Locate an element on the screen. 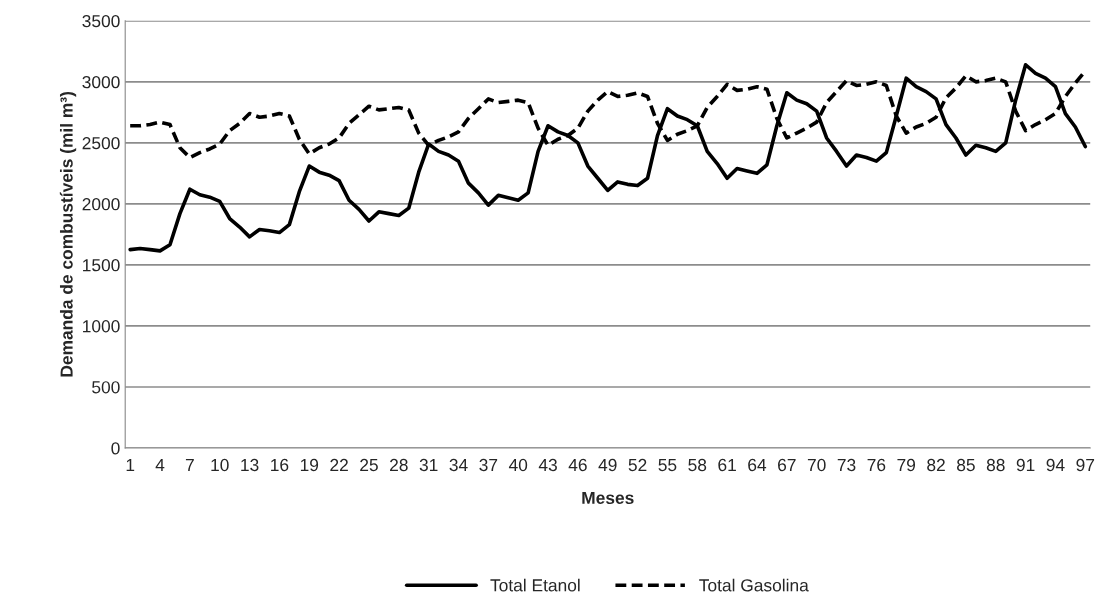 This screenshot has width=1108, height=612. x-tick-label: 25 is located at coordinates (369, 465).